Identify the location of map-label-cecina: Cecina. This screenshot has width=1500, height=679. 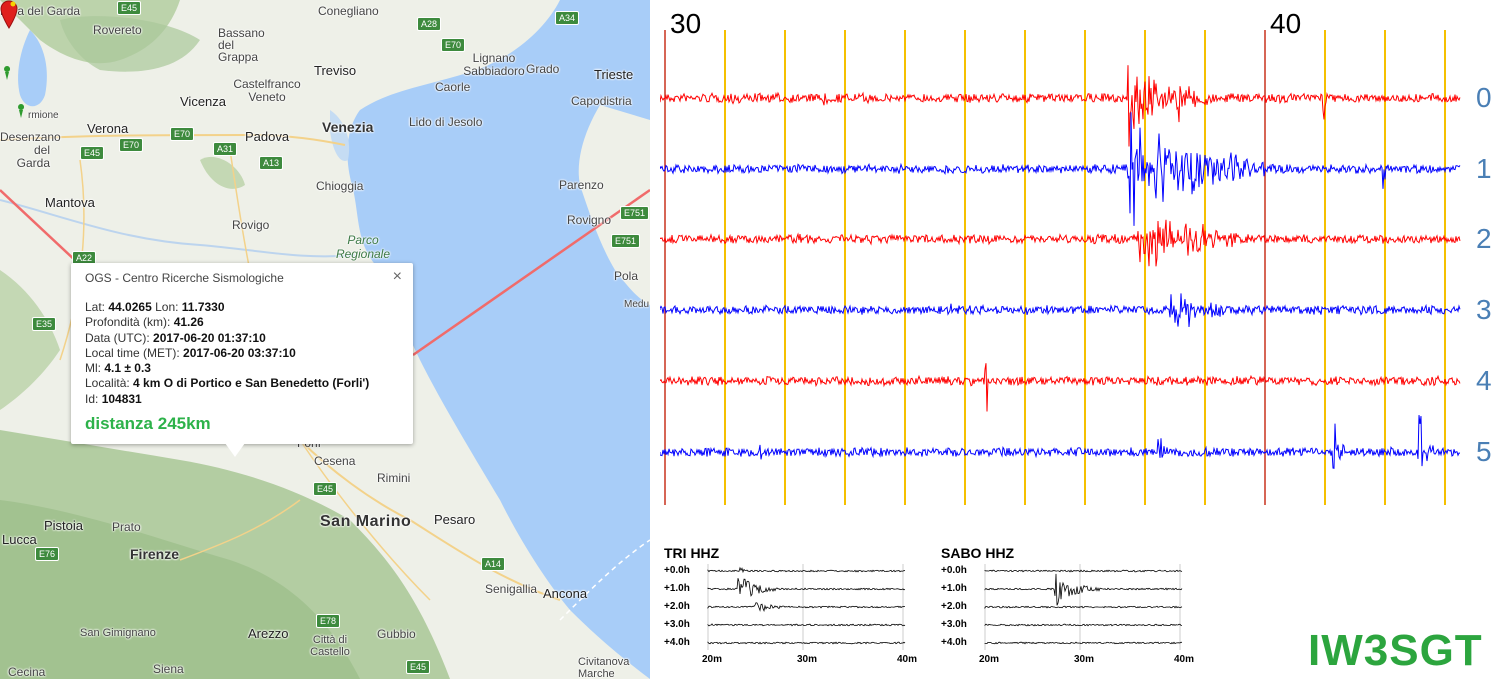
(27, 672).